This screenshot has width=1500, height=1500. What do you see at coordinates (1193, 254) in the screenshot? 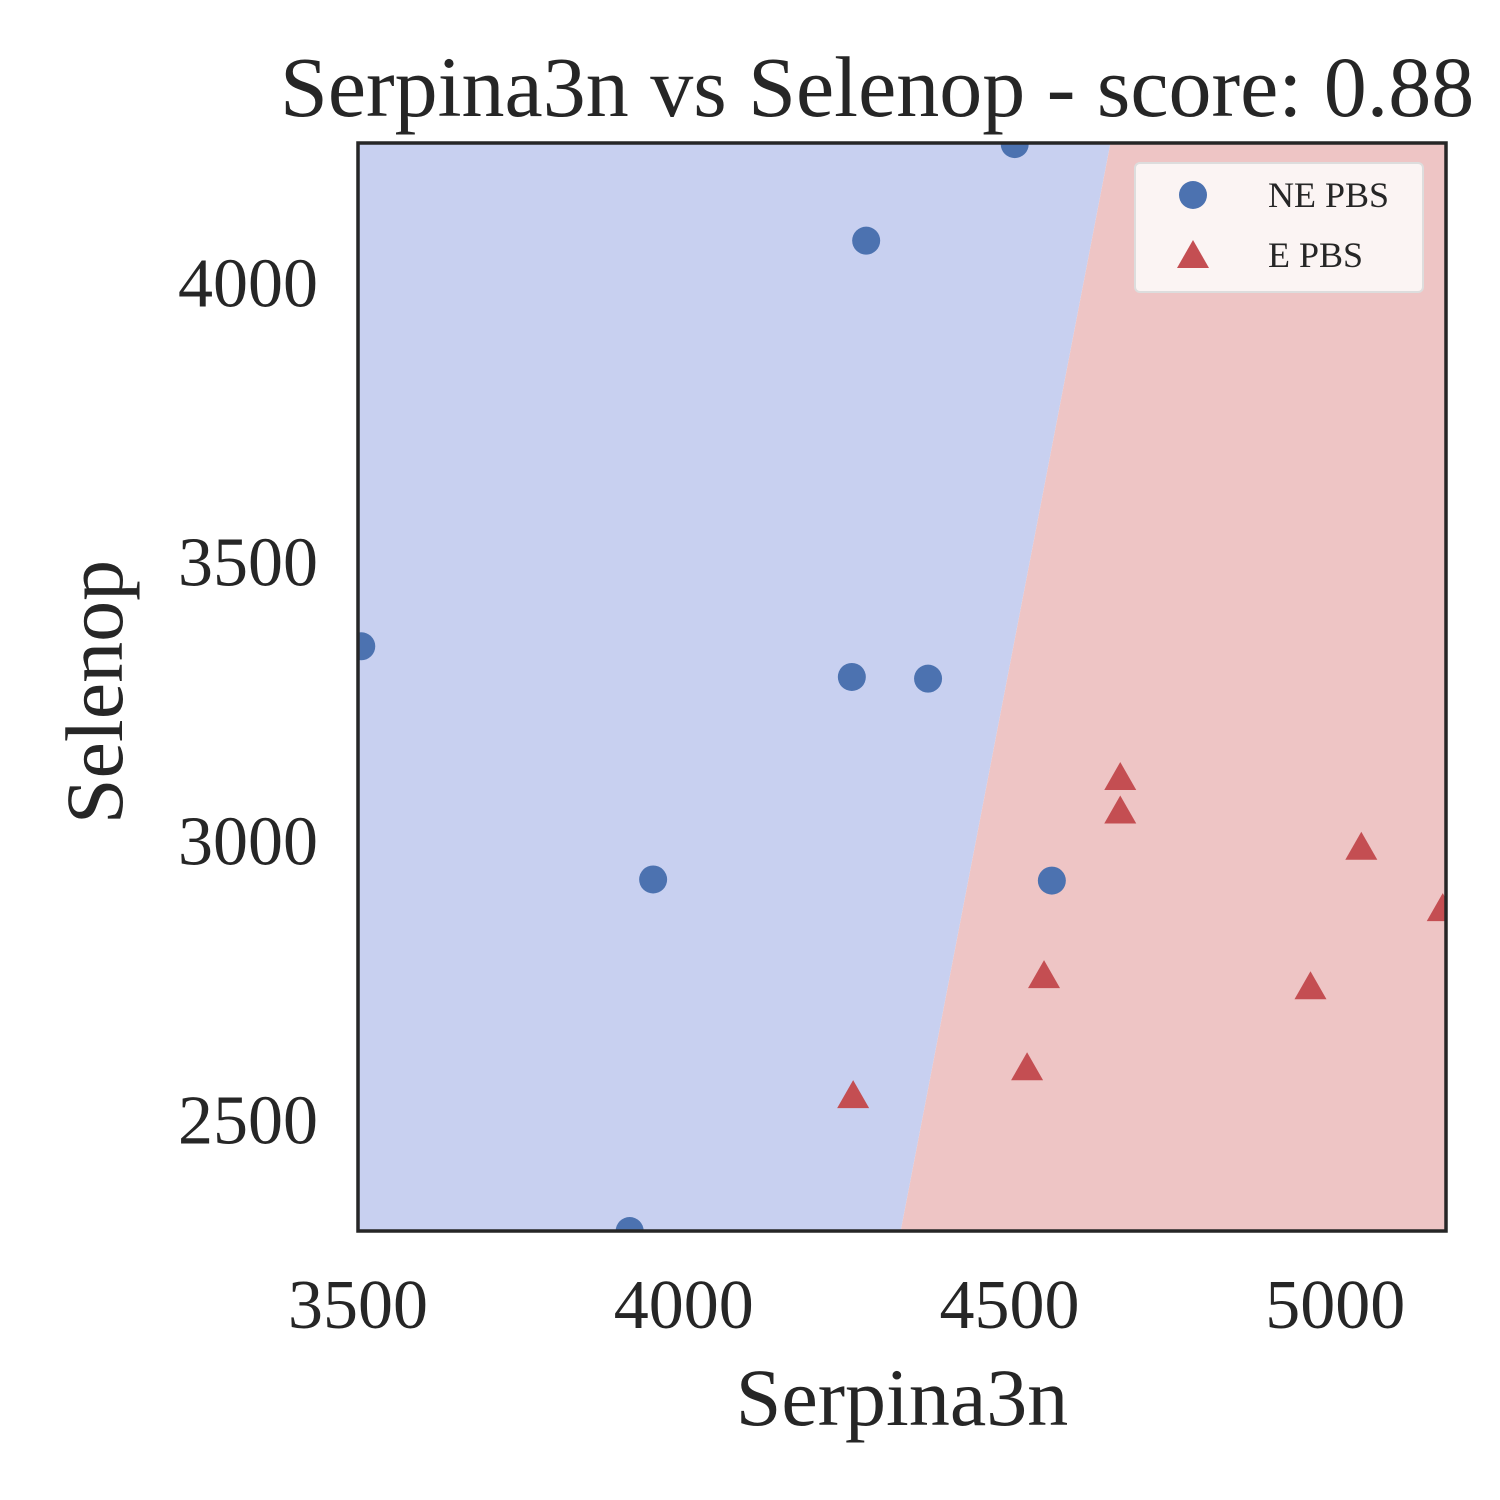
I see `legend-e-pbs-marker` at bounding box center [1193, 254].